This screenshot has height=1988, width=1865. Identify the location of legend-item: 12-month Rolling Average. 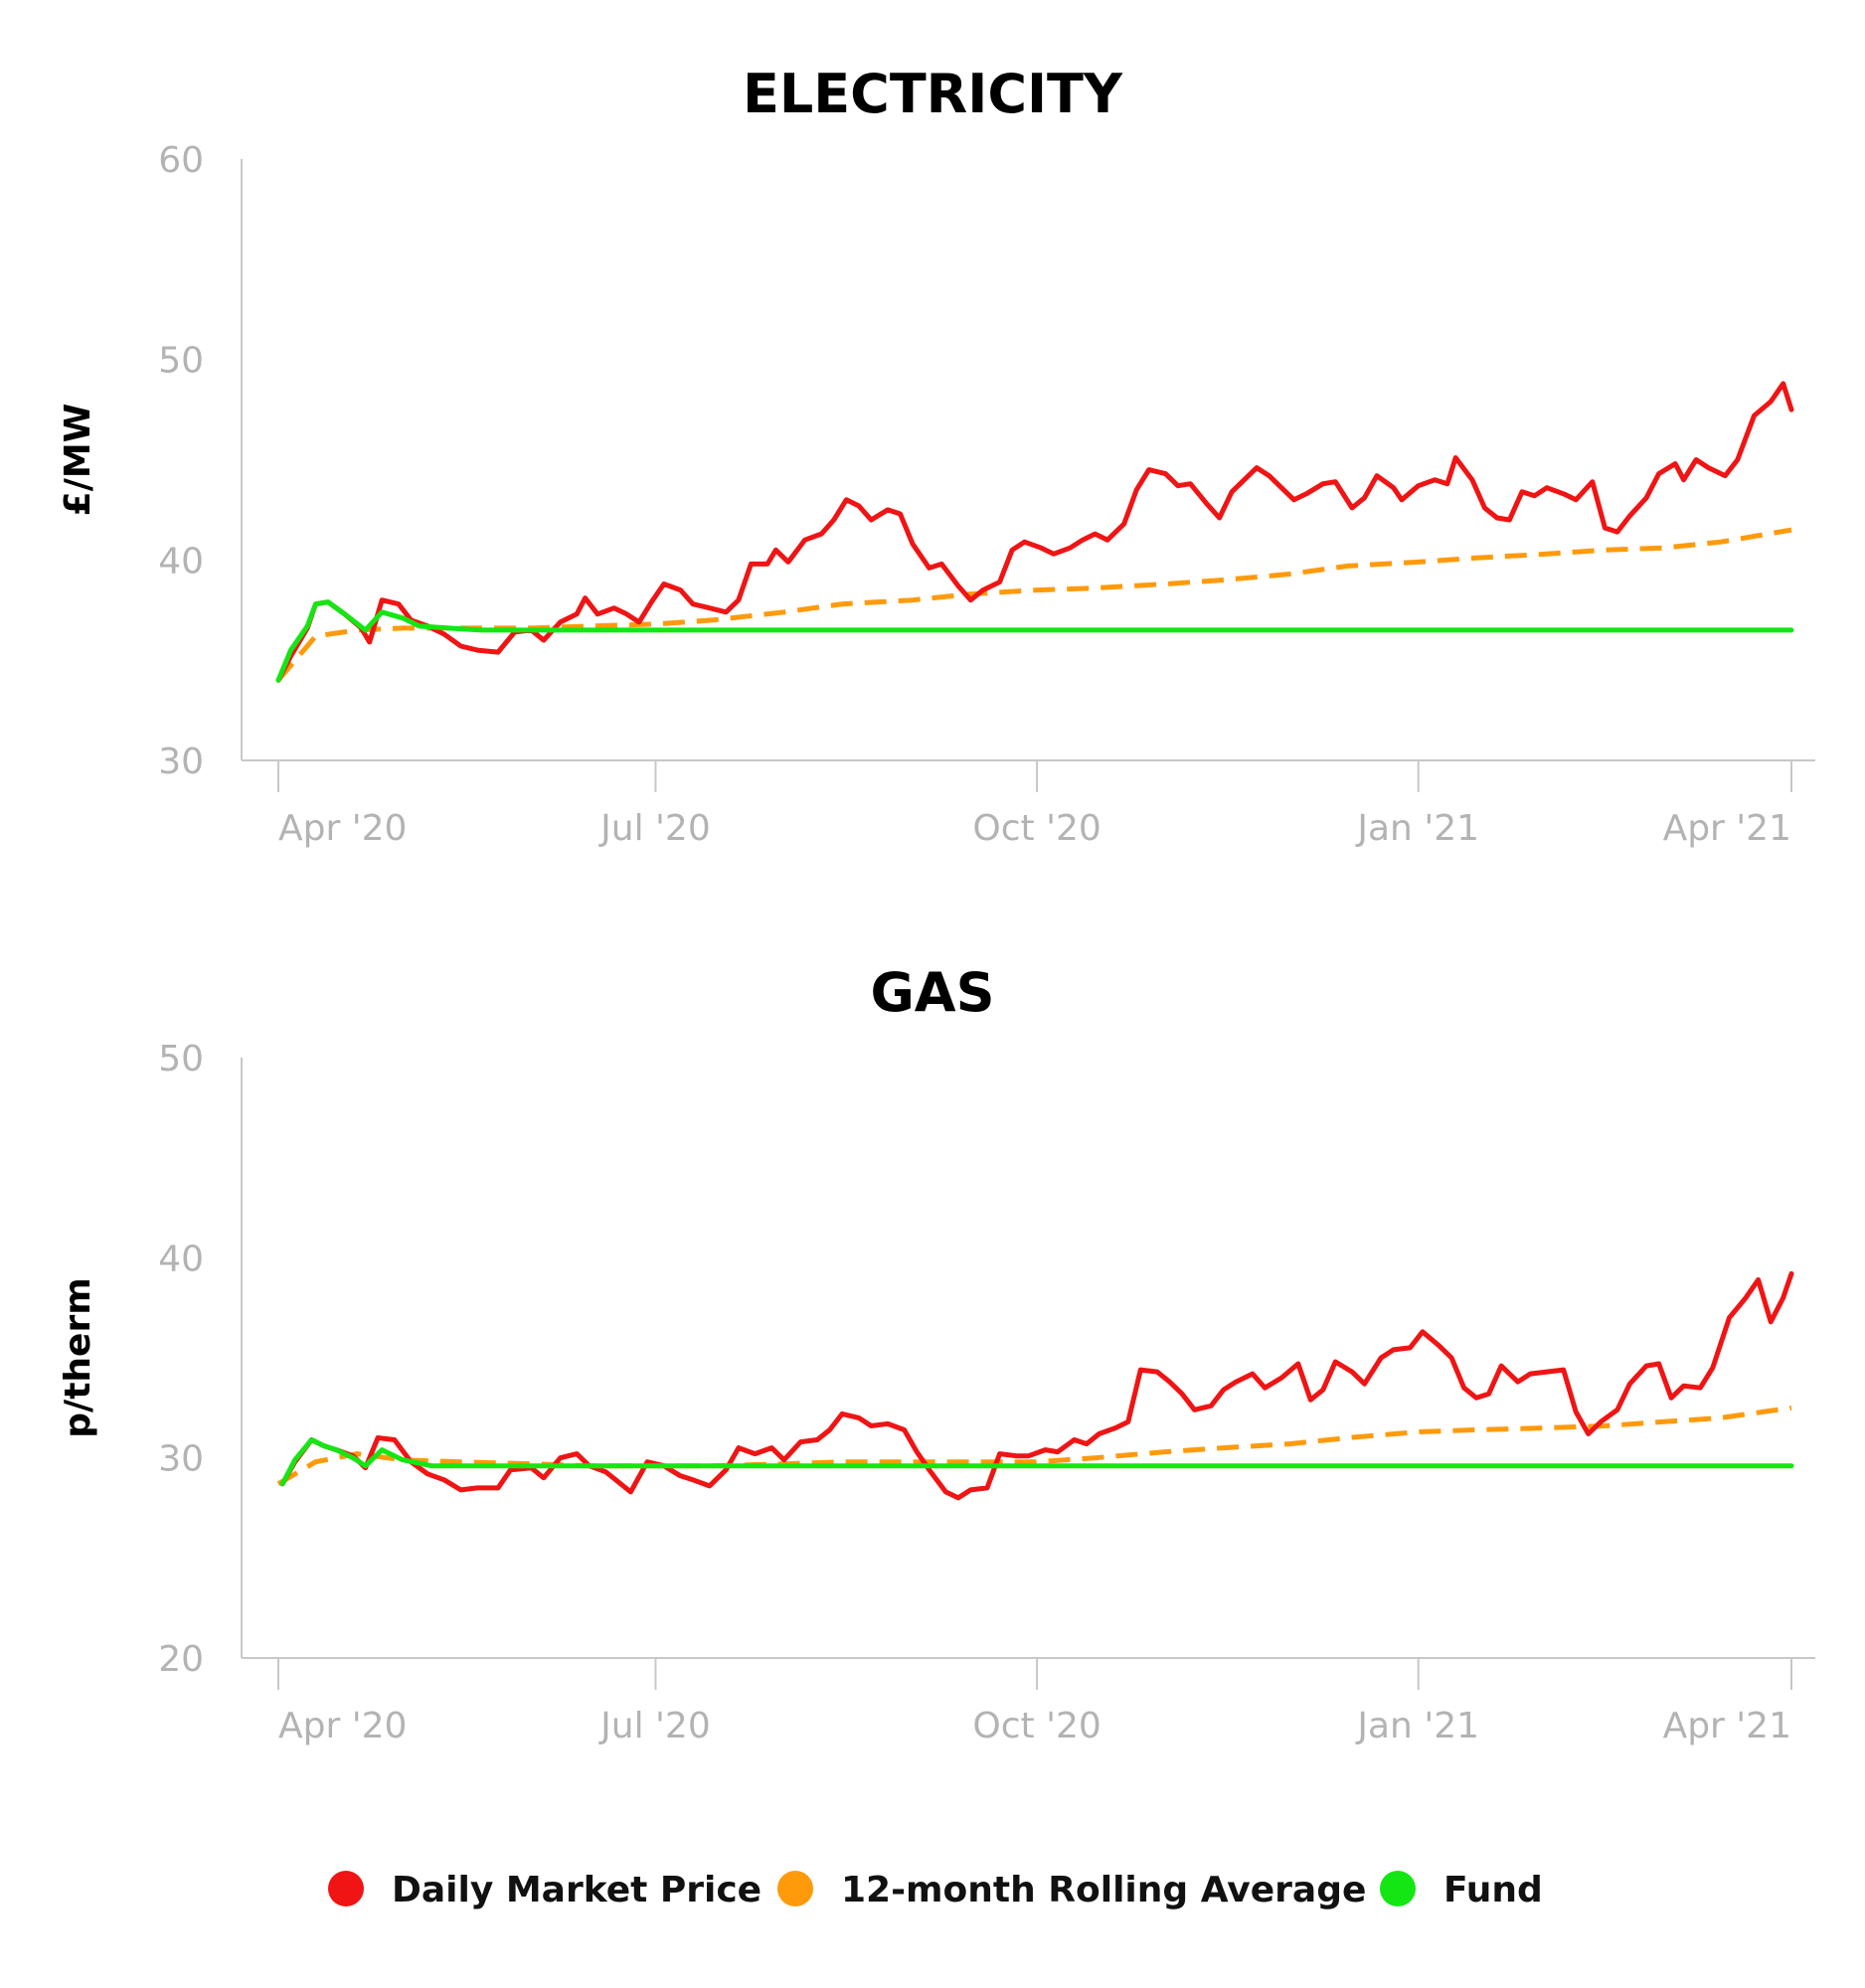
(1071, 1890).